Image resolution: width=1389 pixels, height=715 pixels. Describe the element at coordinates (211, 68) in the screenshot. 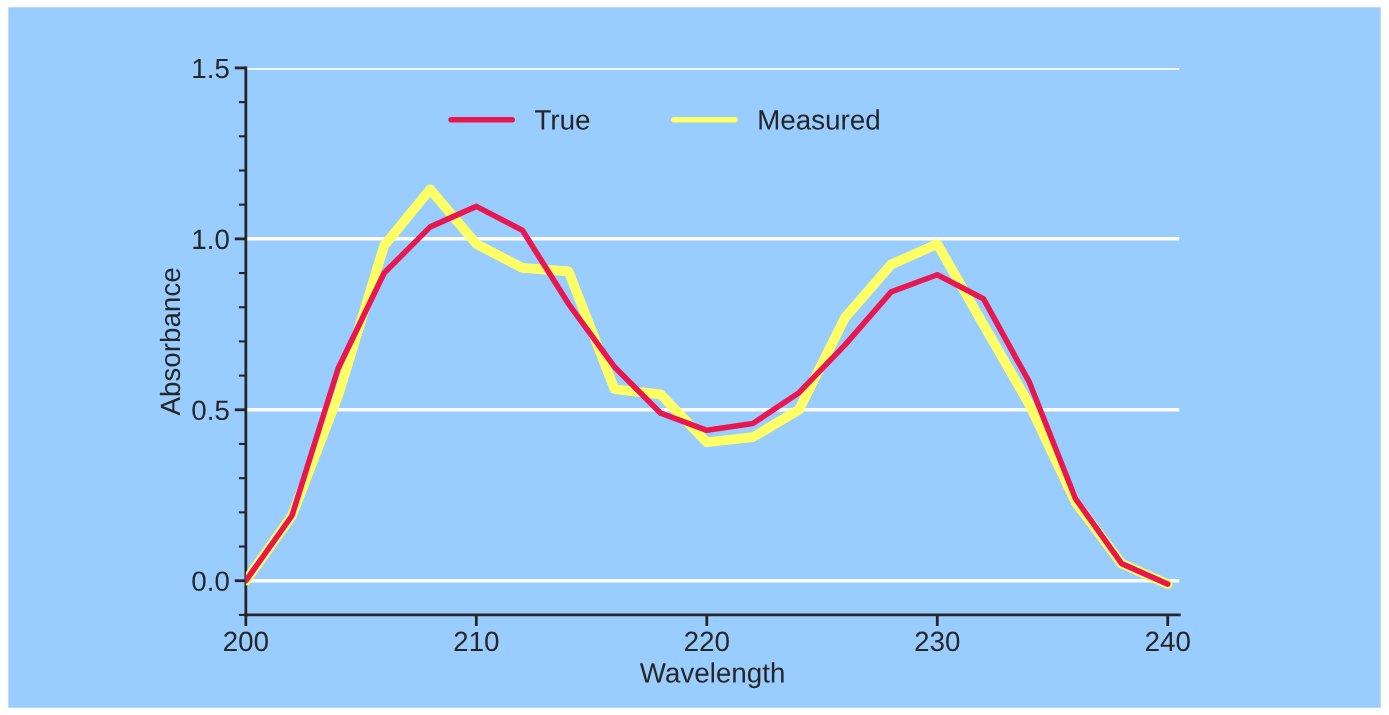

I see `y-tick-label: 1.5` at that location.